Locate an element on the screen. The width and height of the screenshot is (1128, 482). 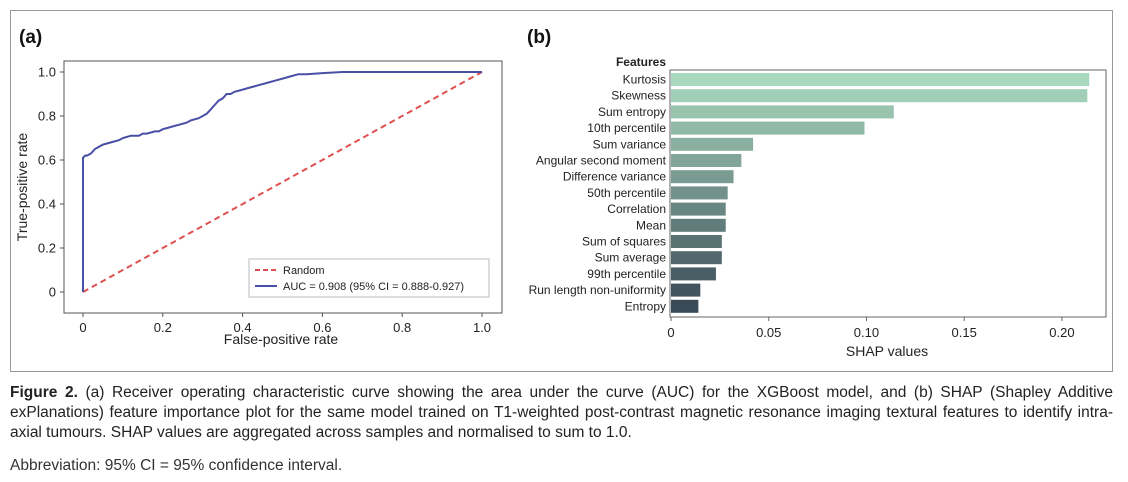
roc-x-tick-label: 0.6 is located at coordinates (322, 327).